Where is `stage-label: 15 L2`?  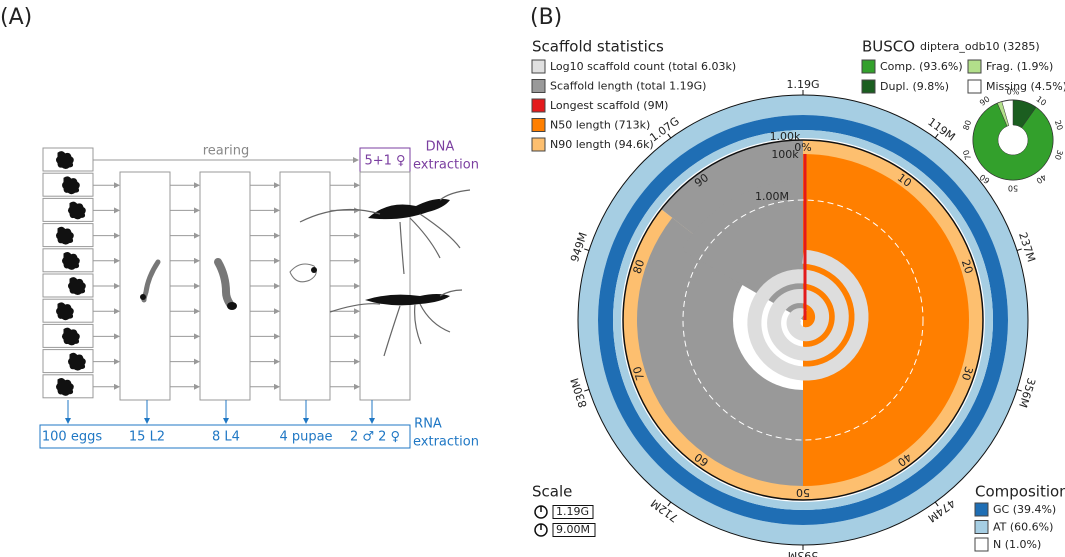 stage-label: 15 L2 is located at coordinates (147, 437).